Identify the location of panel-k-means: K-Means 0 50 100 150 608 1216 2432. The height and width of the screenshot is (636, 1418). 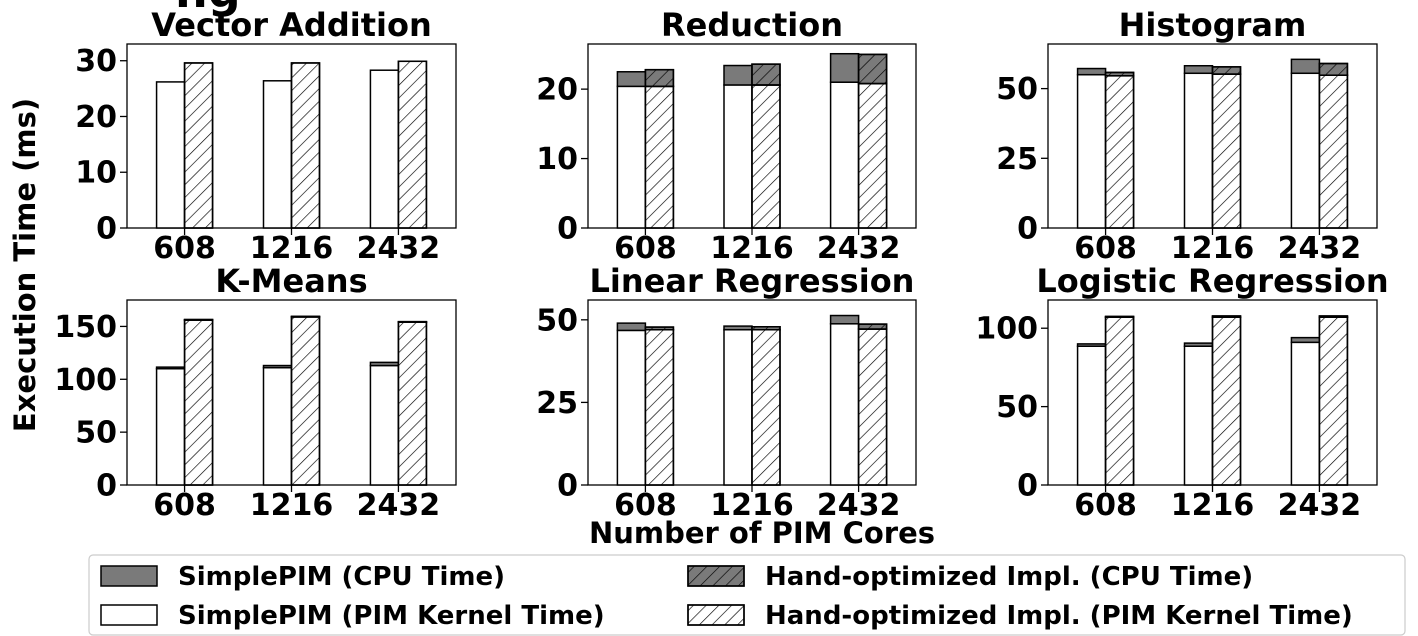
(255, 392).